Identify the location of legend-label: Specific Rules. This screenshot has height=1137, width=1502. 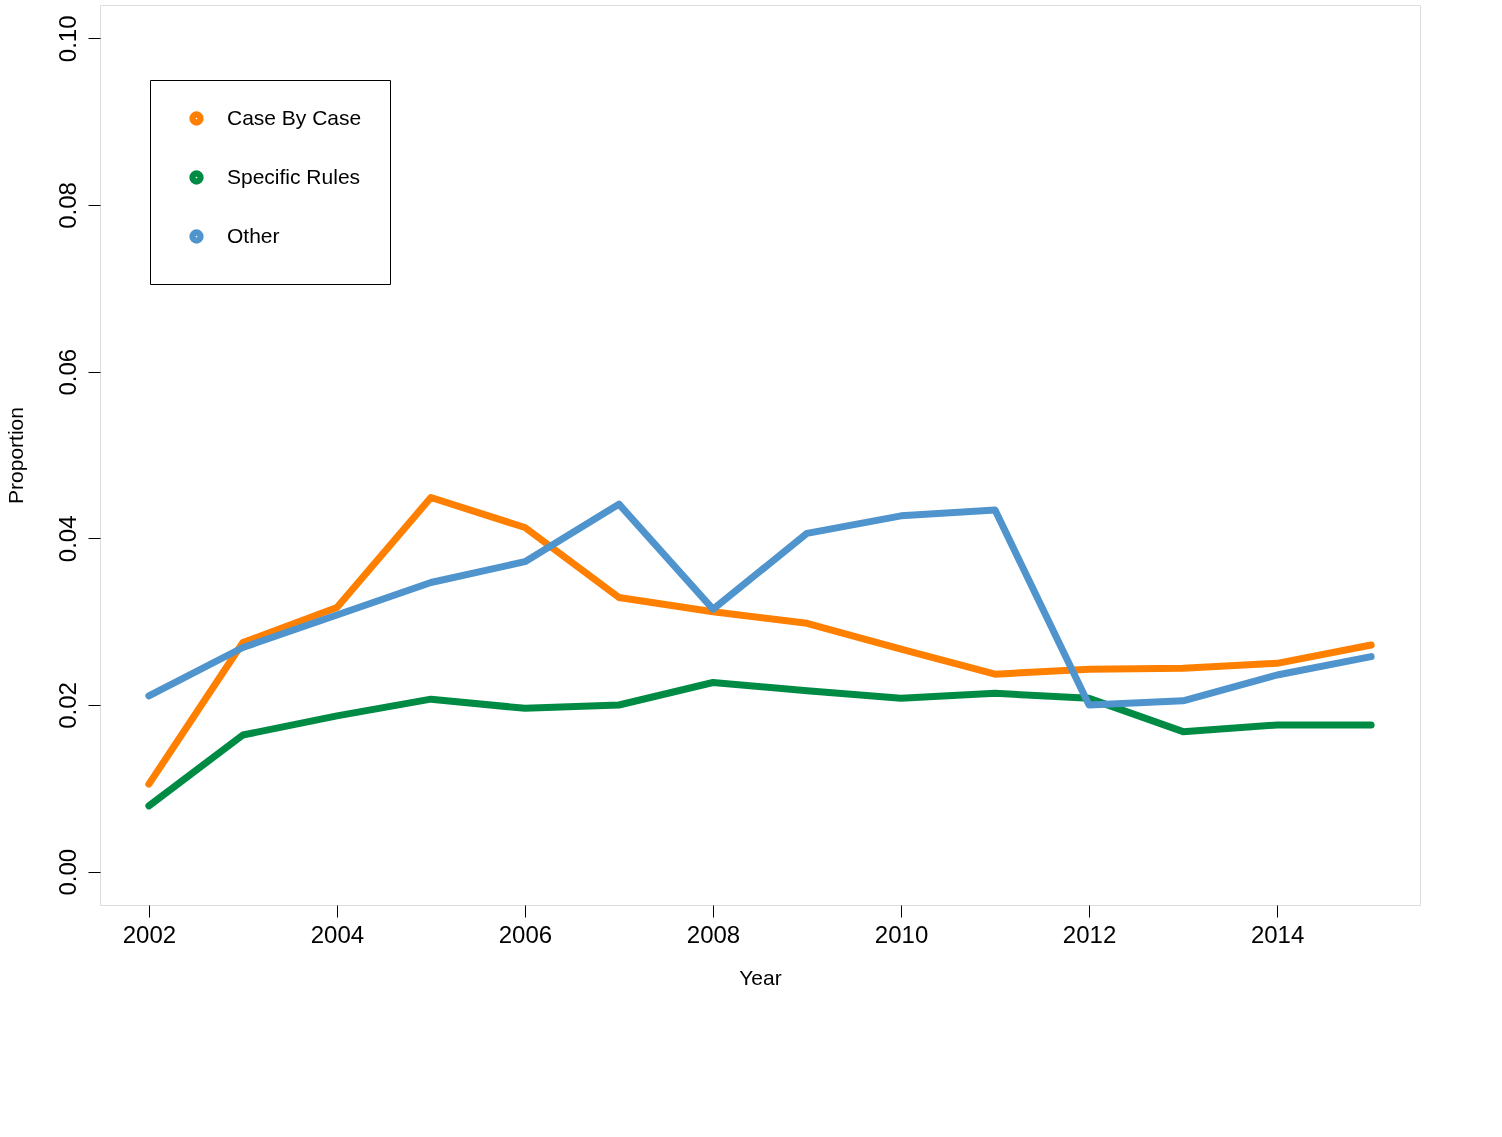
(294, 176).